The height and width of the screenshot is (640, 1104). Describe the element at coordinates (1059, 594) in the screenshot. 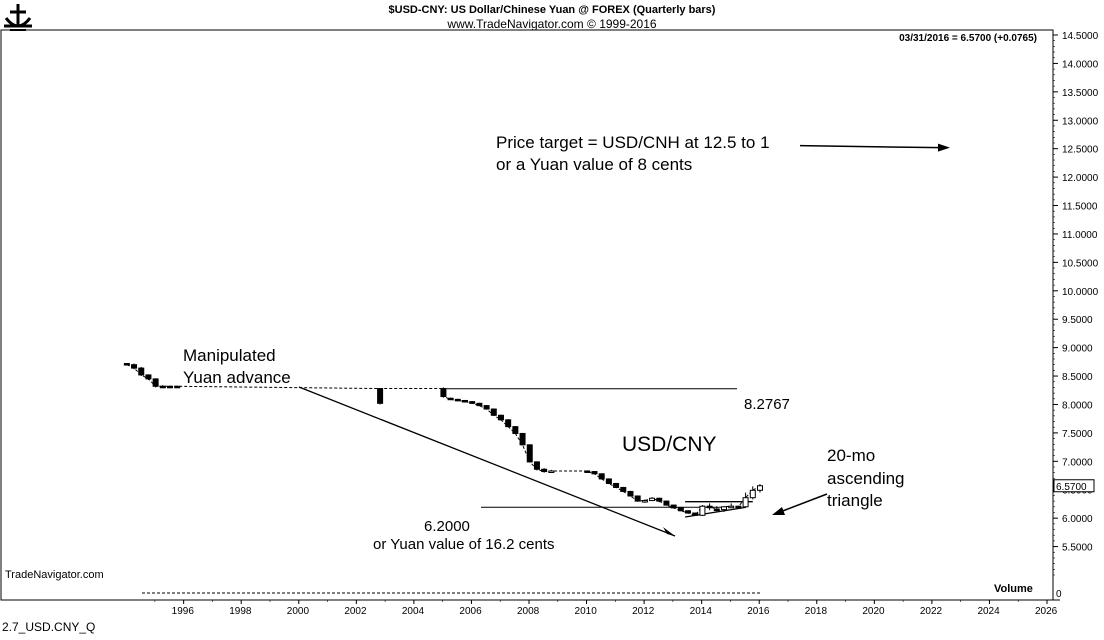

I see `volume-value: 0` at that location.